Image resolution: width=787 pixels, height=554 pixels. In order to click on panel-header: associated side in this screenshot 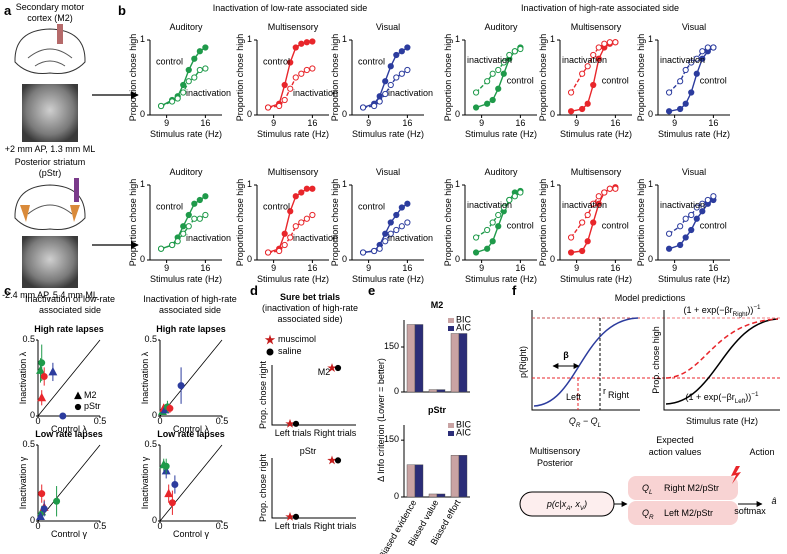, I will do `click(190, 310)`.